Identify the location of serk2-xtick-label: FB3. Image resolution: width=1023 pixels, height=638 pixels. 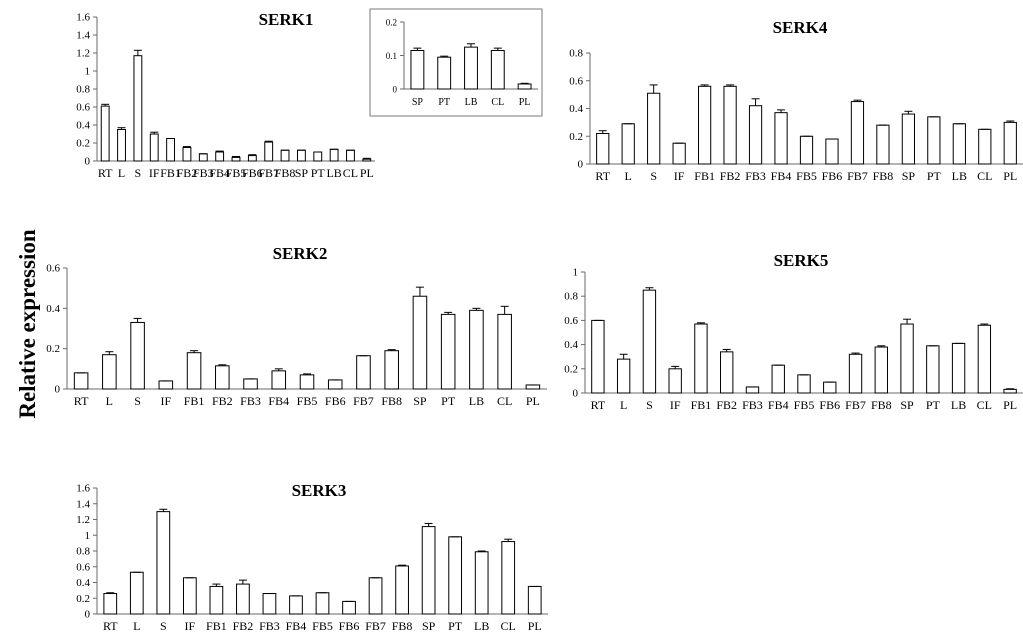
(250, 401).